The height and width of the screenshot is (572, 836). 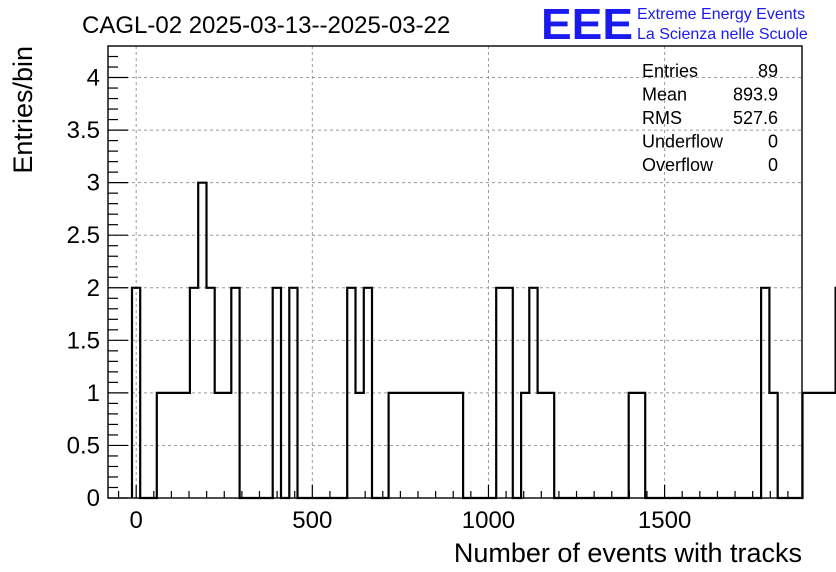 What do you see at coordinates (83, 340) in the screenshot?
I see `y-tick-label: 1.5` at bounding box center [83, 340].